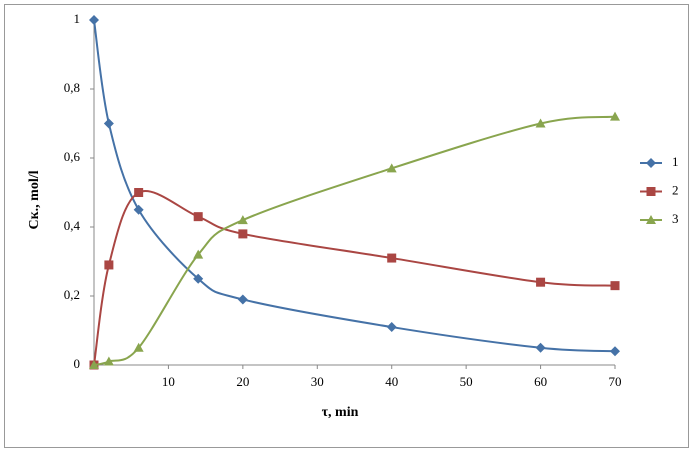  What do you see at coordinates (317, 381) in the screenshot?
I see `x-tick-label: 30` at bounding box center [317, 381].